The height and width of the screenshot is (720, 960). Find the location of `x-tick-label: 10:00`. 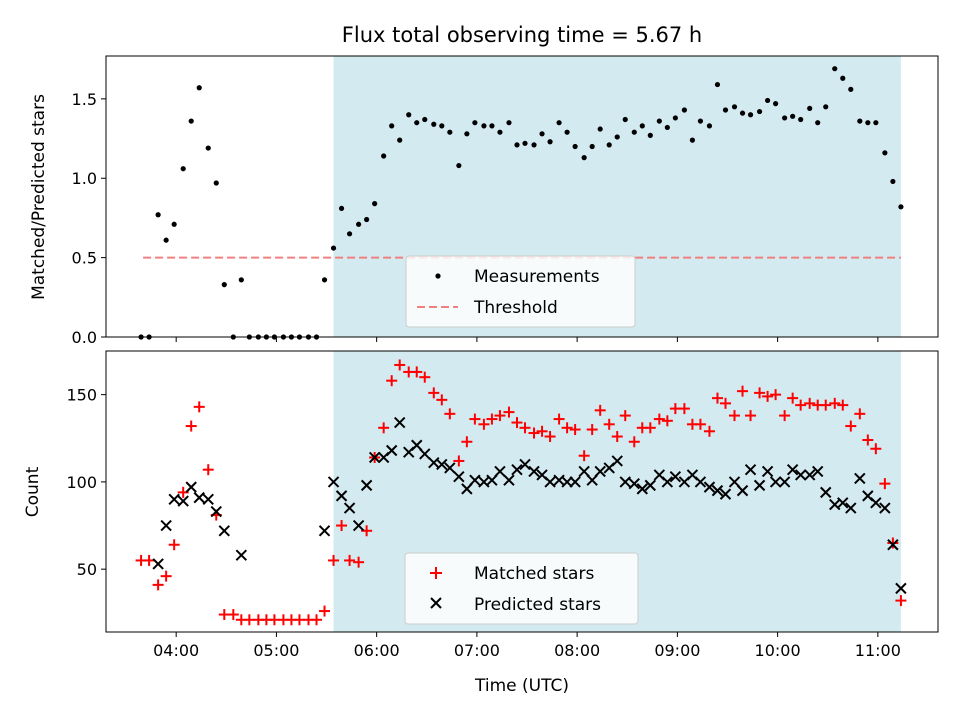

x-tick-label: 10:00 is located at coordinates (778, 650).